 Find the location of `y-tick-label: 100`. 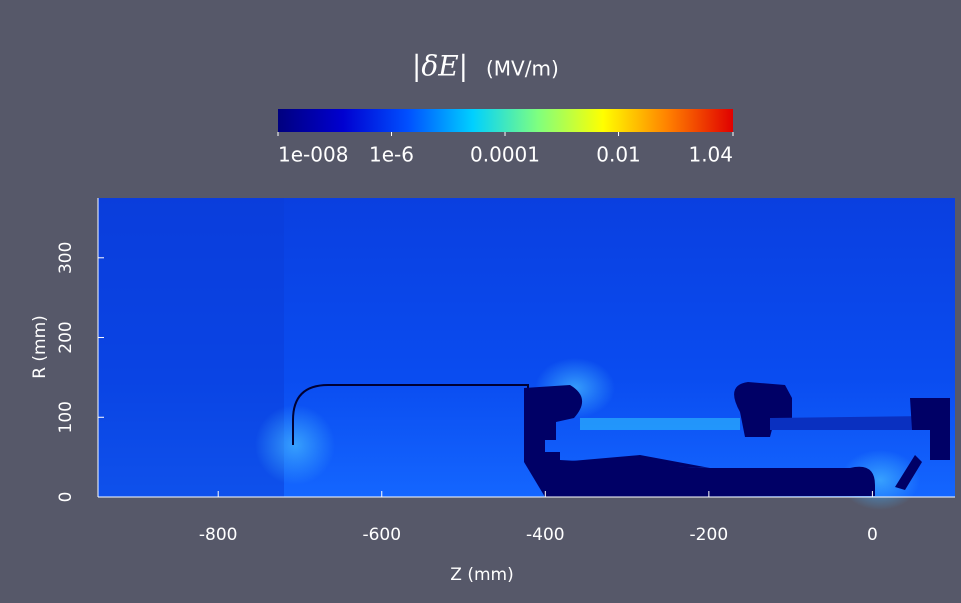

y-tick-label: 100 is located at coordinates (66, 417).